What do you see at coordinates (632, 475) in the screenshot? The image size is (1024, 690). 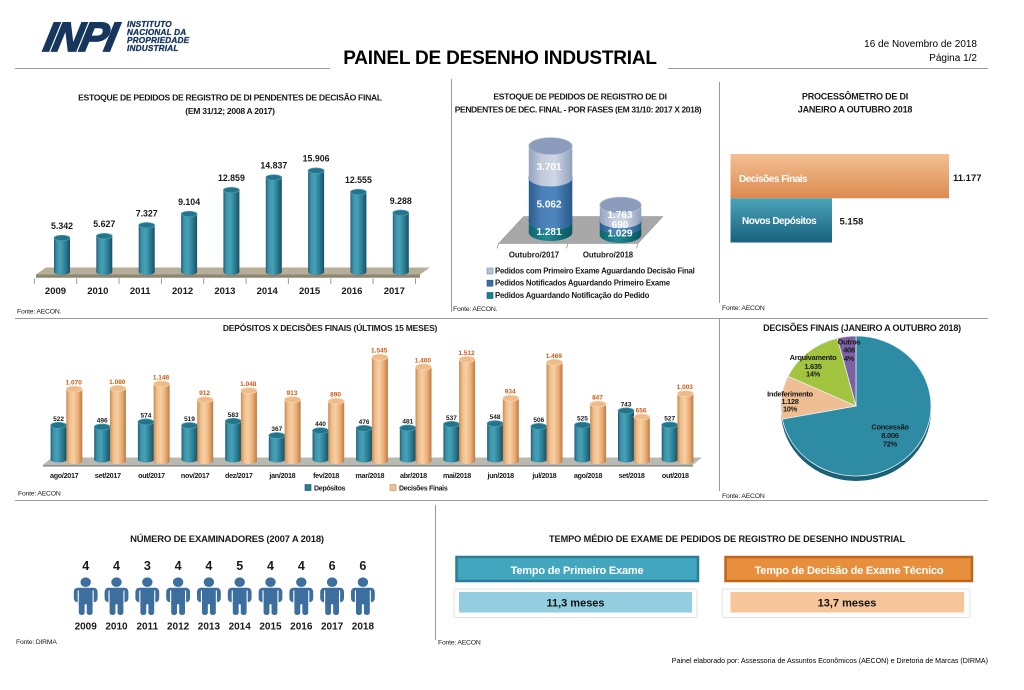 I see `svg-text: set/2018` at bounding box center [632, 475].